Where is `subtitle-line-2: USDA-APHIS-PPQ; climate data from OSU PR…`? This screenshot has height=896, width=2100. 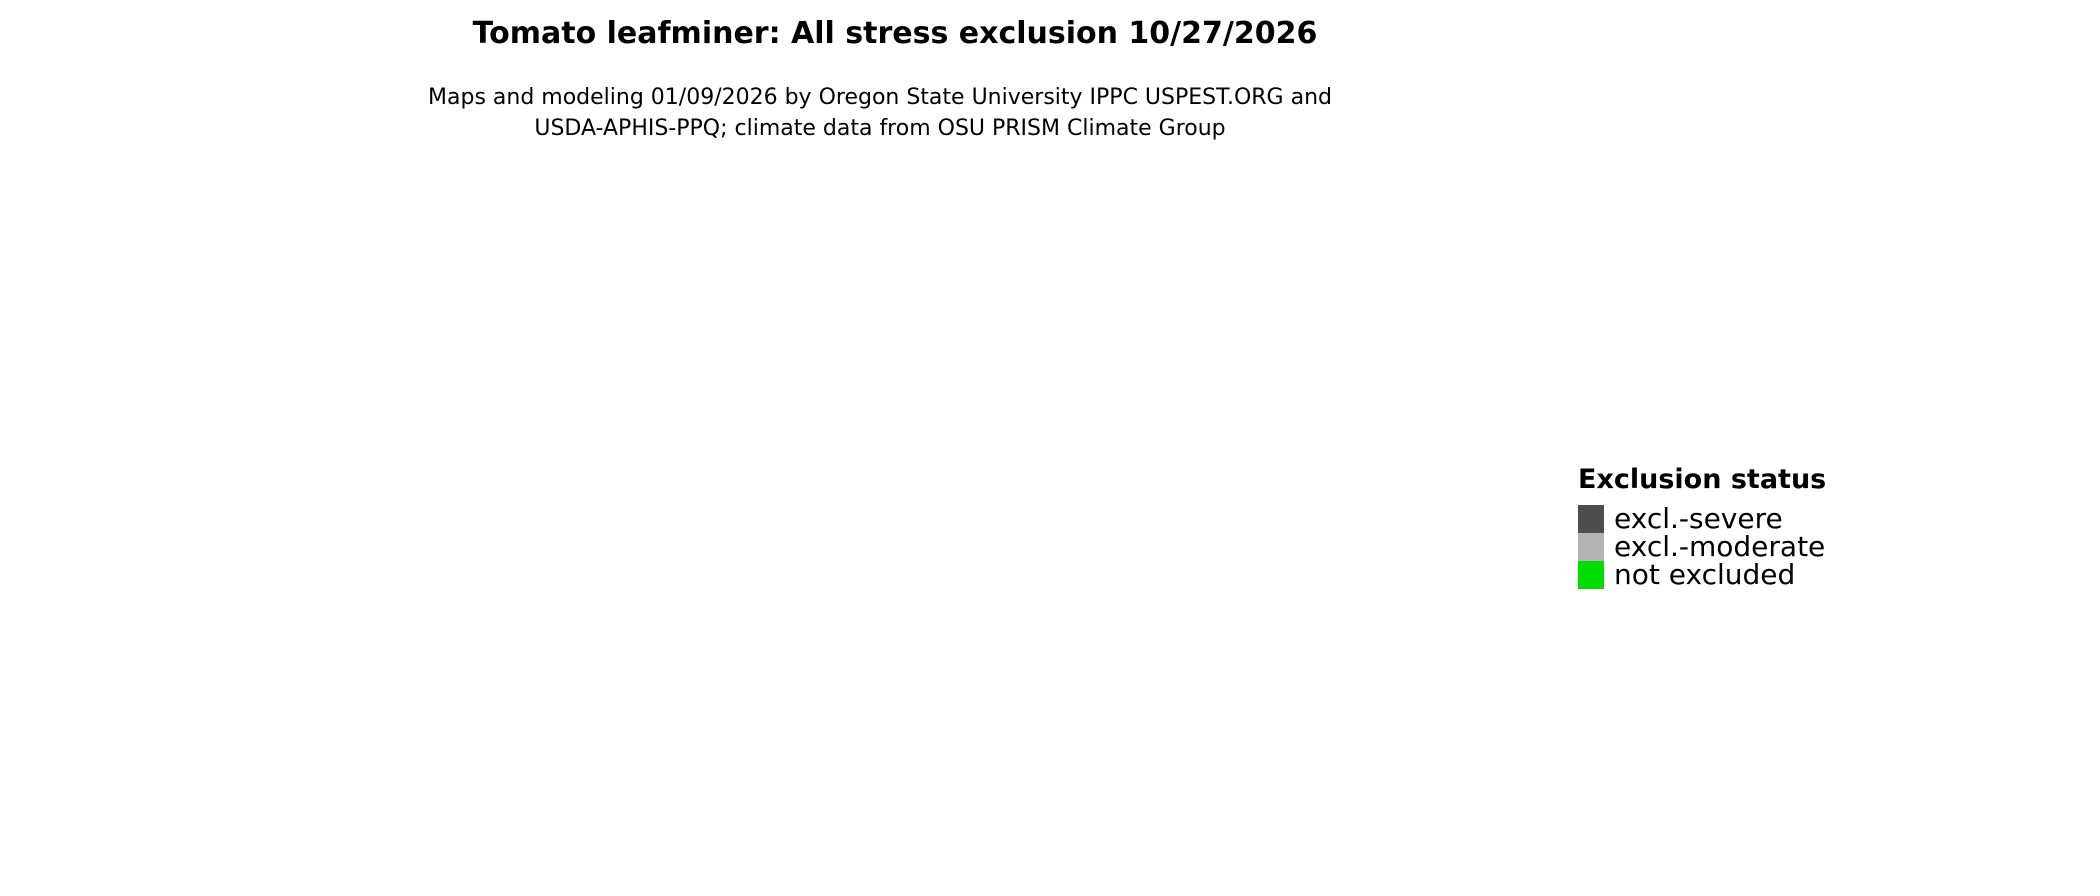 subtitle-line-2: USDA-APHIS-PPQ; climate data from OSU PR… is located at coordinates (880, 128).